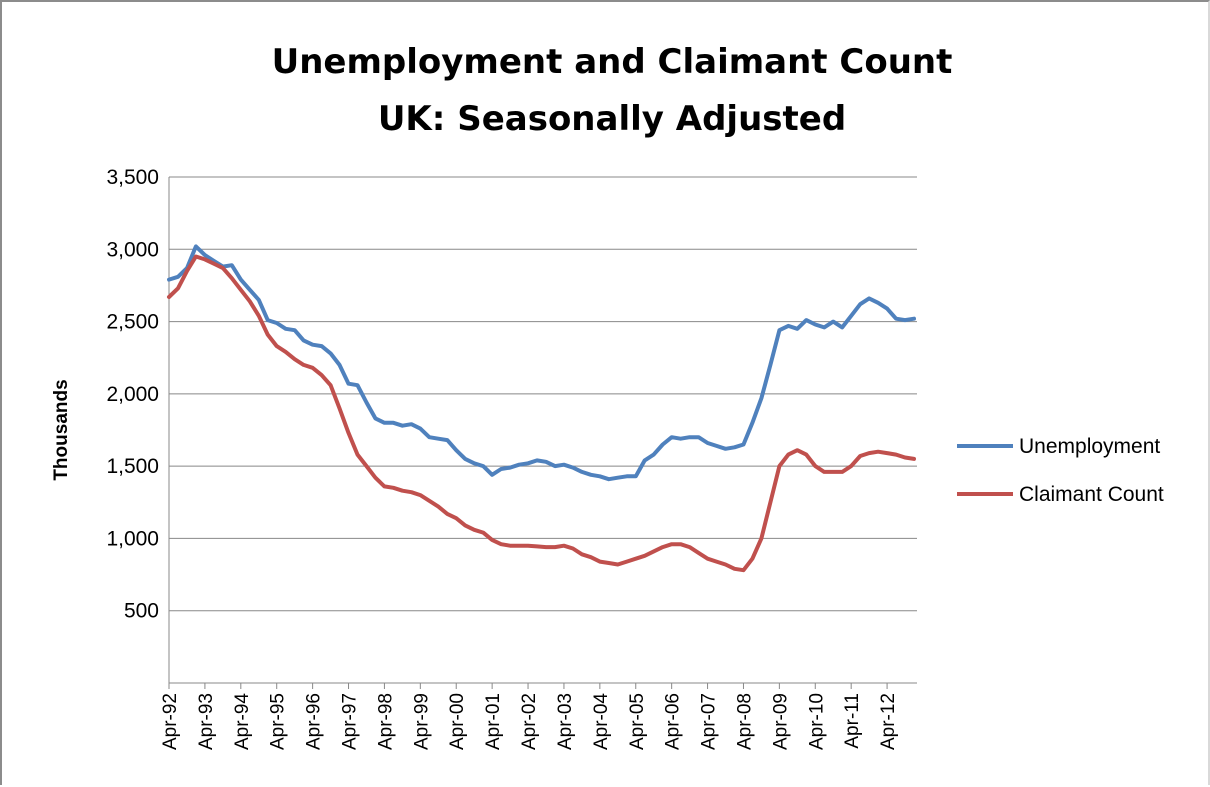 The image size is (1210, 787). I want to click on legend-label-1: Claimant Count, so click(1091, 494).